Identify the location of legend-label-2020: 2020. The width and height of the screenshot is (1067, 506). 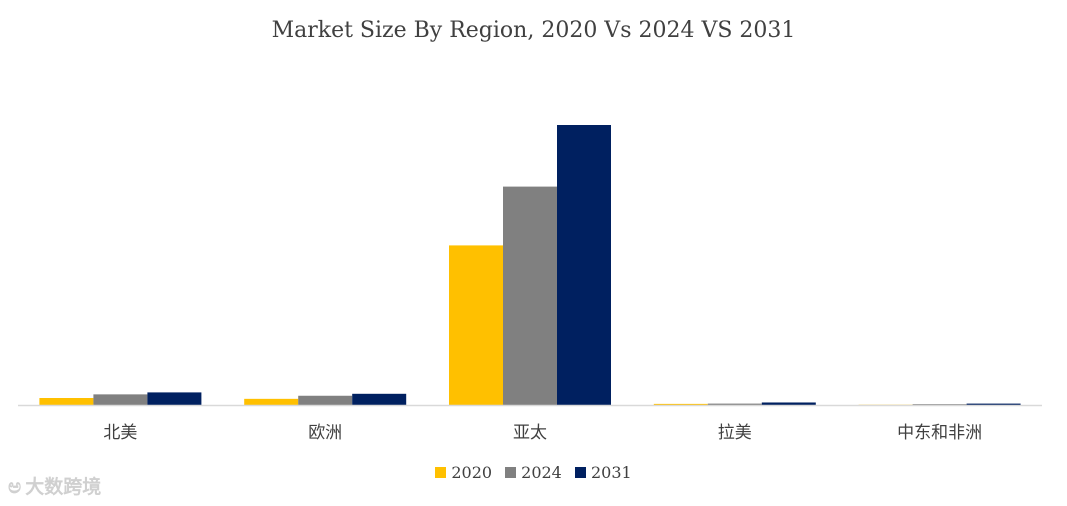
(472, 472).